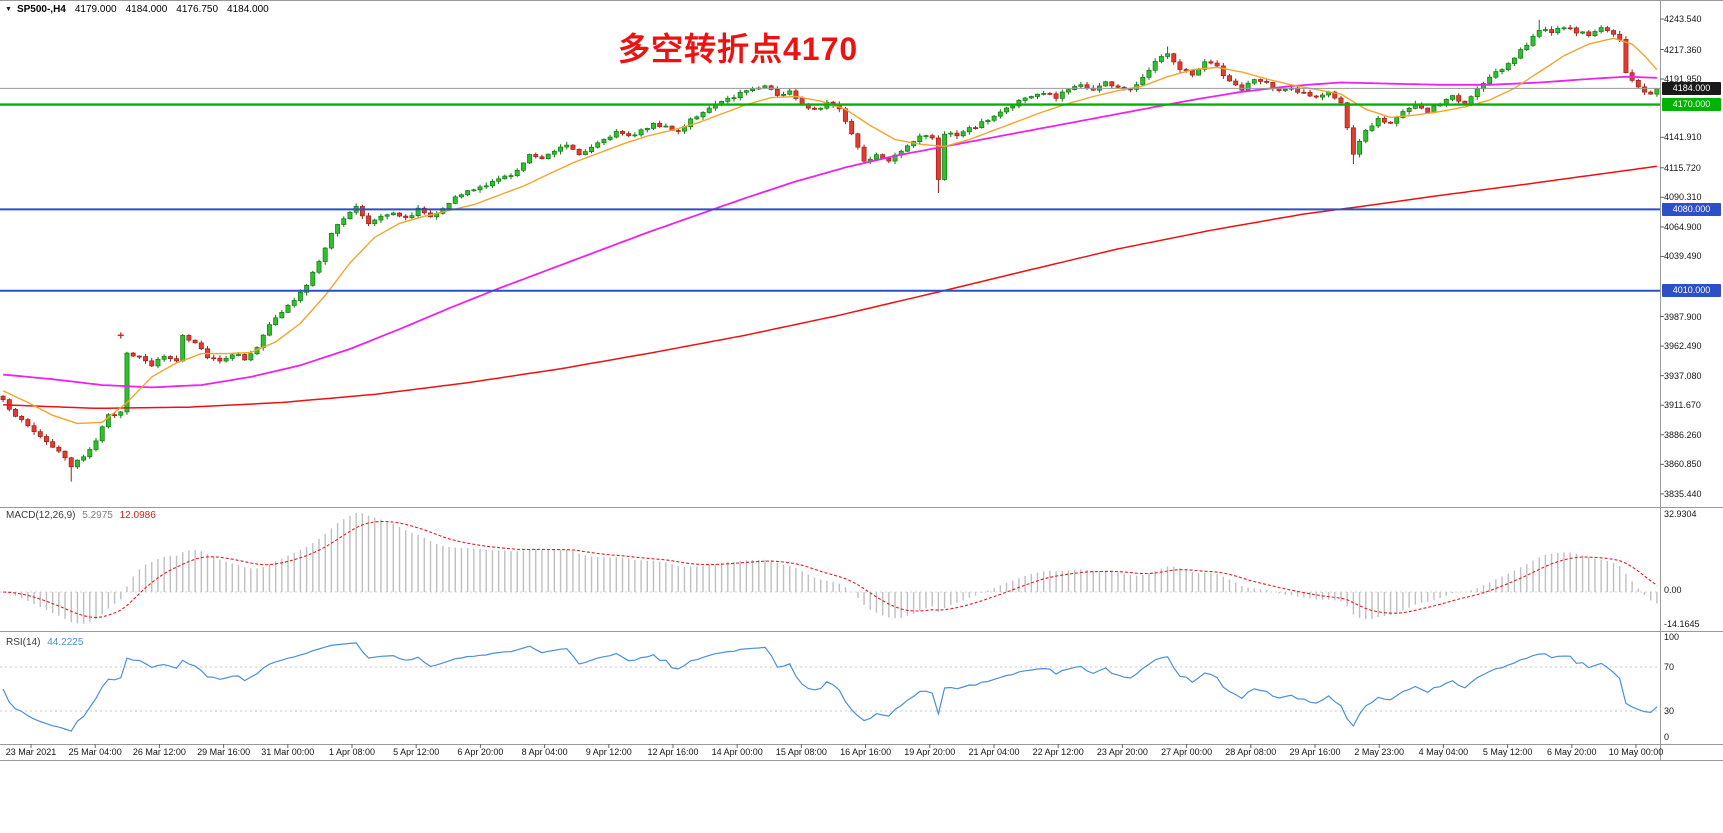 The image size is (1723, 833). What do you see at coordinates (1682, 405) in the screenshot?
I see `price-axis-tick: 3911.670` at bounding box center [1682, 405].